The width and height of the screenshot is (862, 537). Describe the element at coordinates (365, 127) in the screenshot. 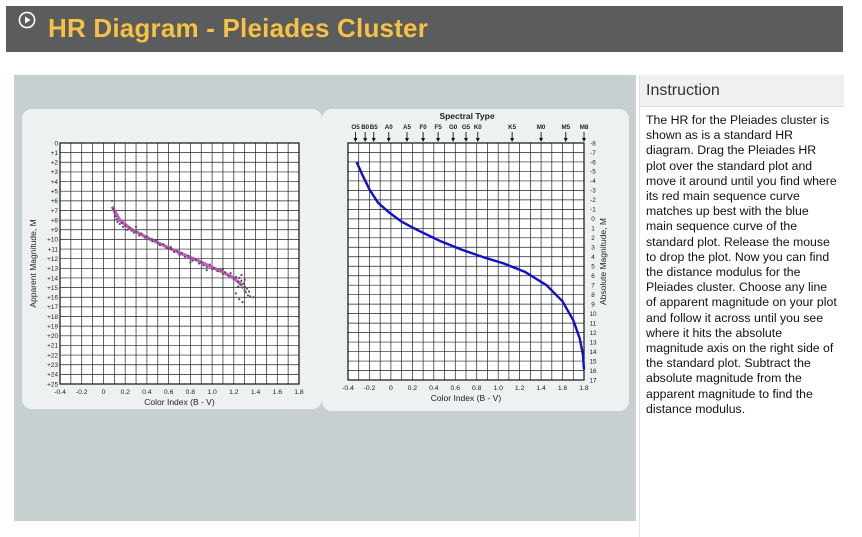

I see `spectral-type-label: B0` at that location.